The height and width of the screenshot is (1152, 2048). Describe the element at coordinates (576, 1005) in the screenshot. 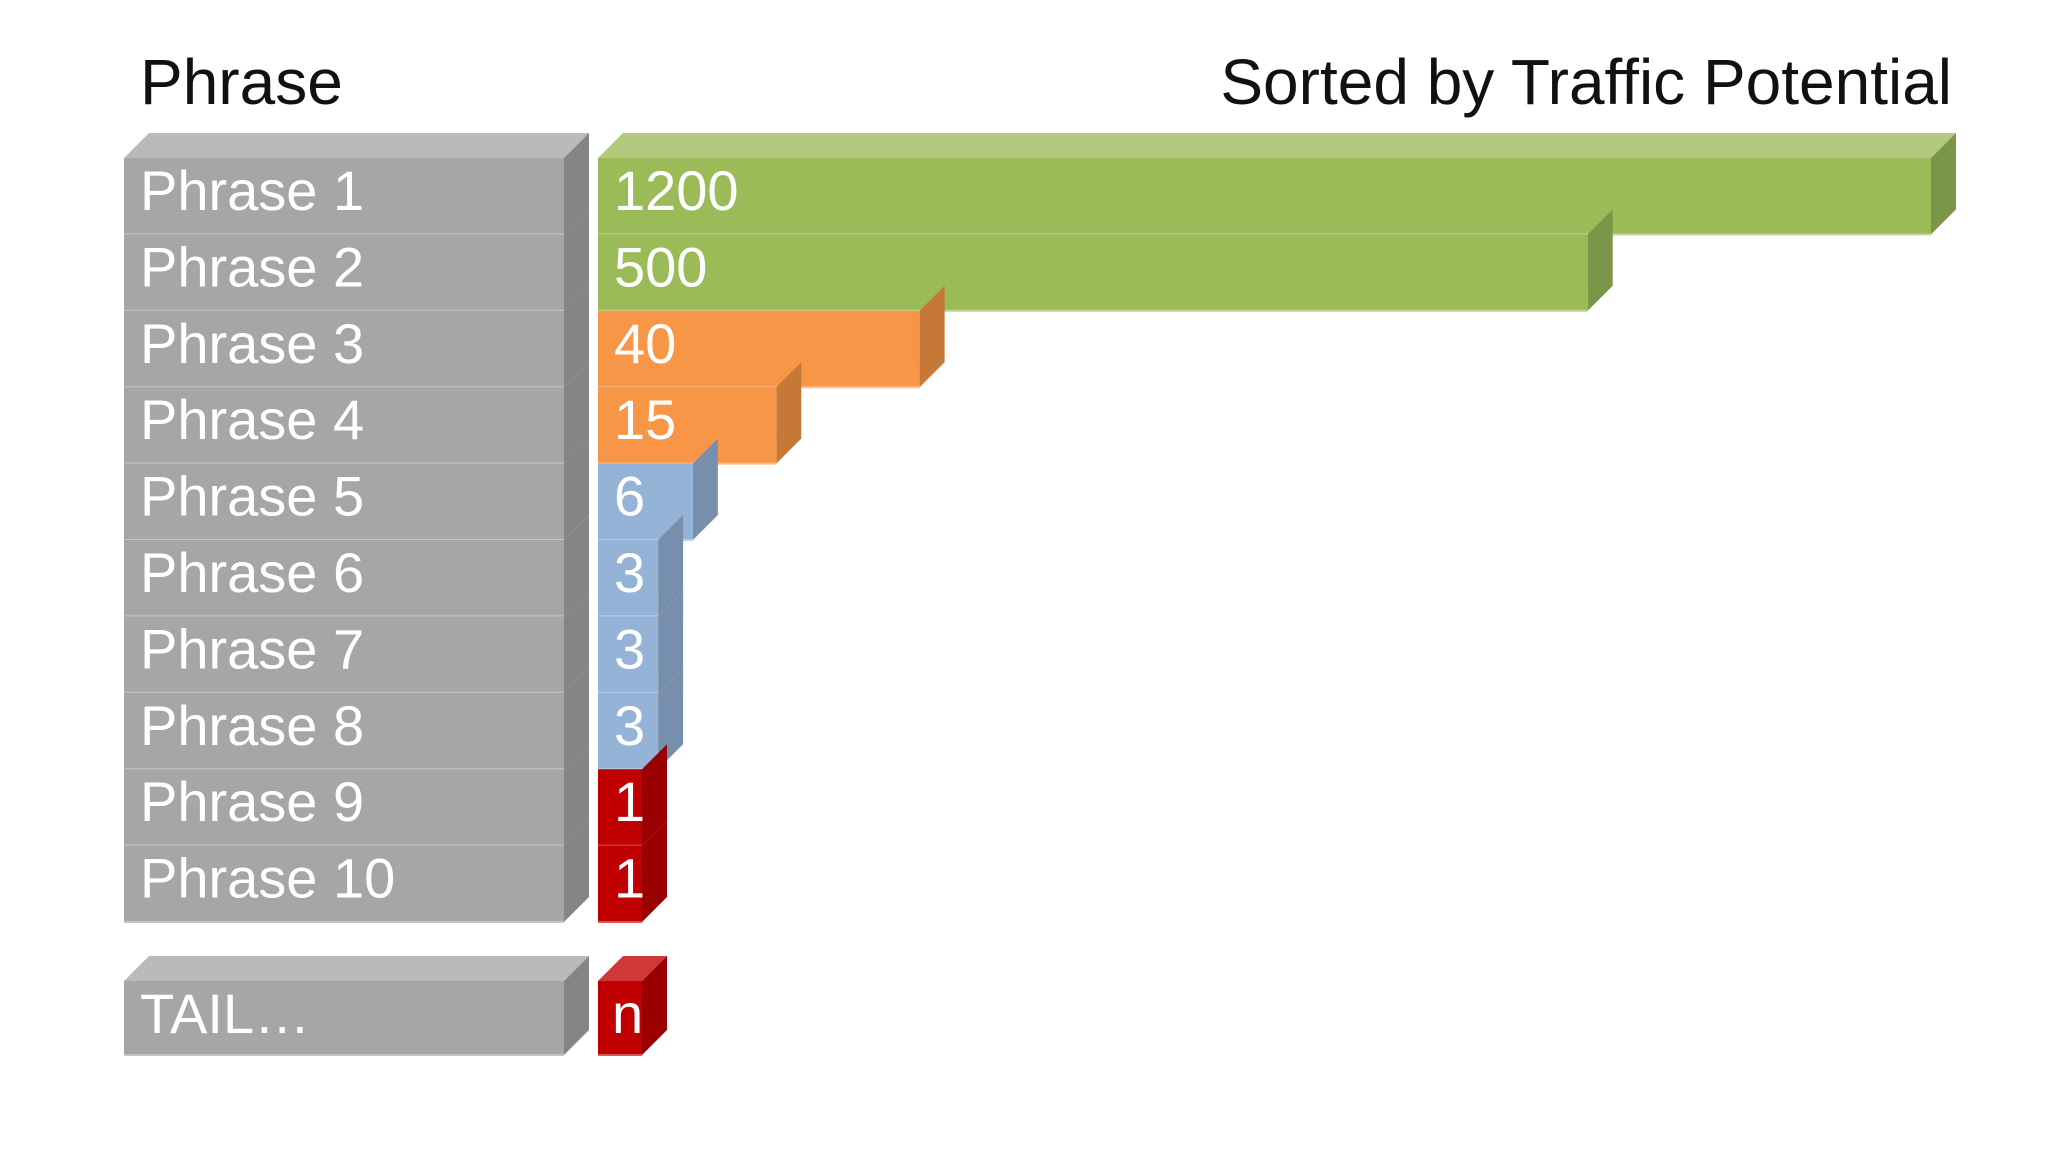

I see `tail-category-box-side` at that location.